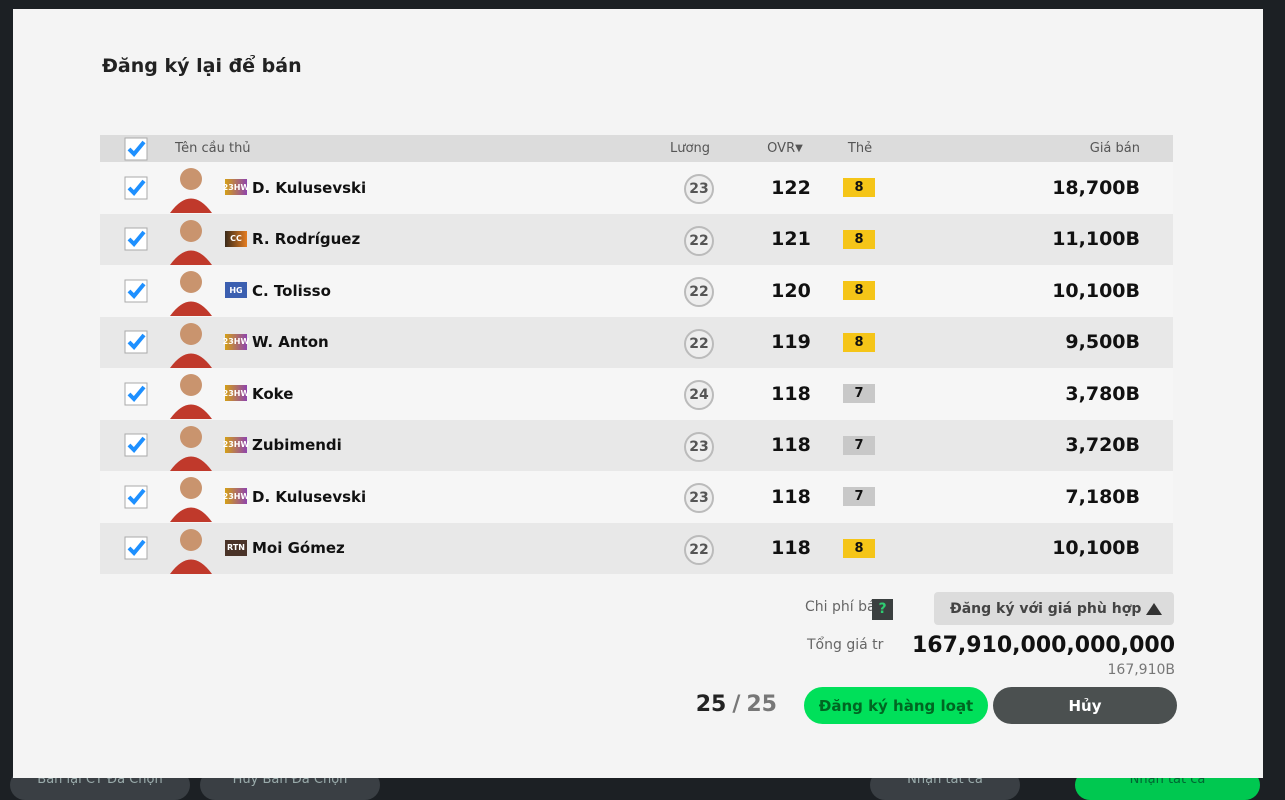  Describe the element at coordinates (781, 148) in the screenshot. I see `header: OVR` at that location.